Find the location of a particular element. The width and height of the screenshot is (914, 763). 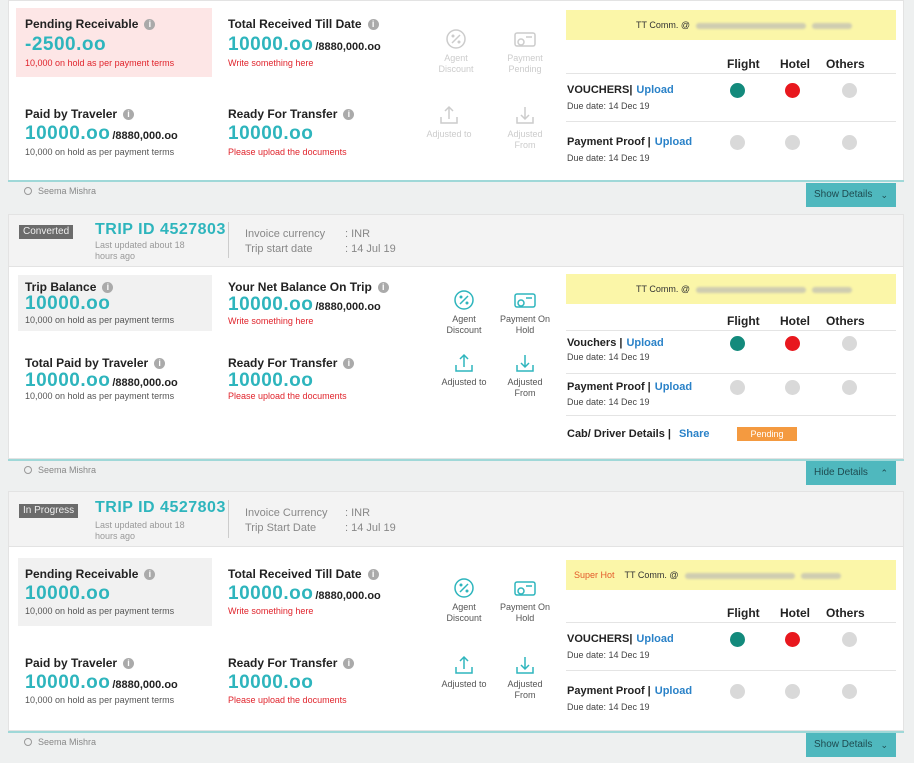

upload-note: Please upload the documents is located at coordinates (287, 396).